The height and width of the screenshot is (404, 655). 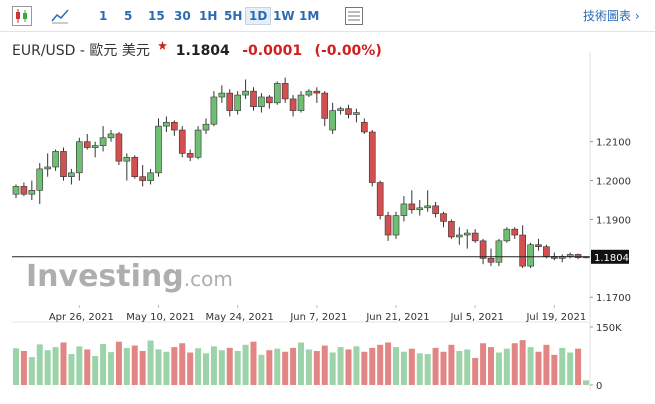 I want to click on symbol: EUR/USD - 歐元 美元, so click(x=81, y=51).